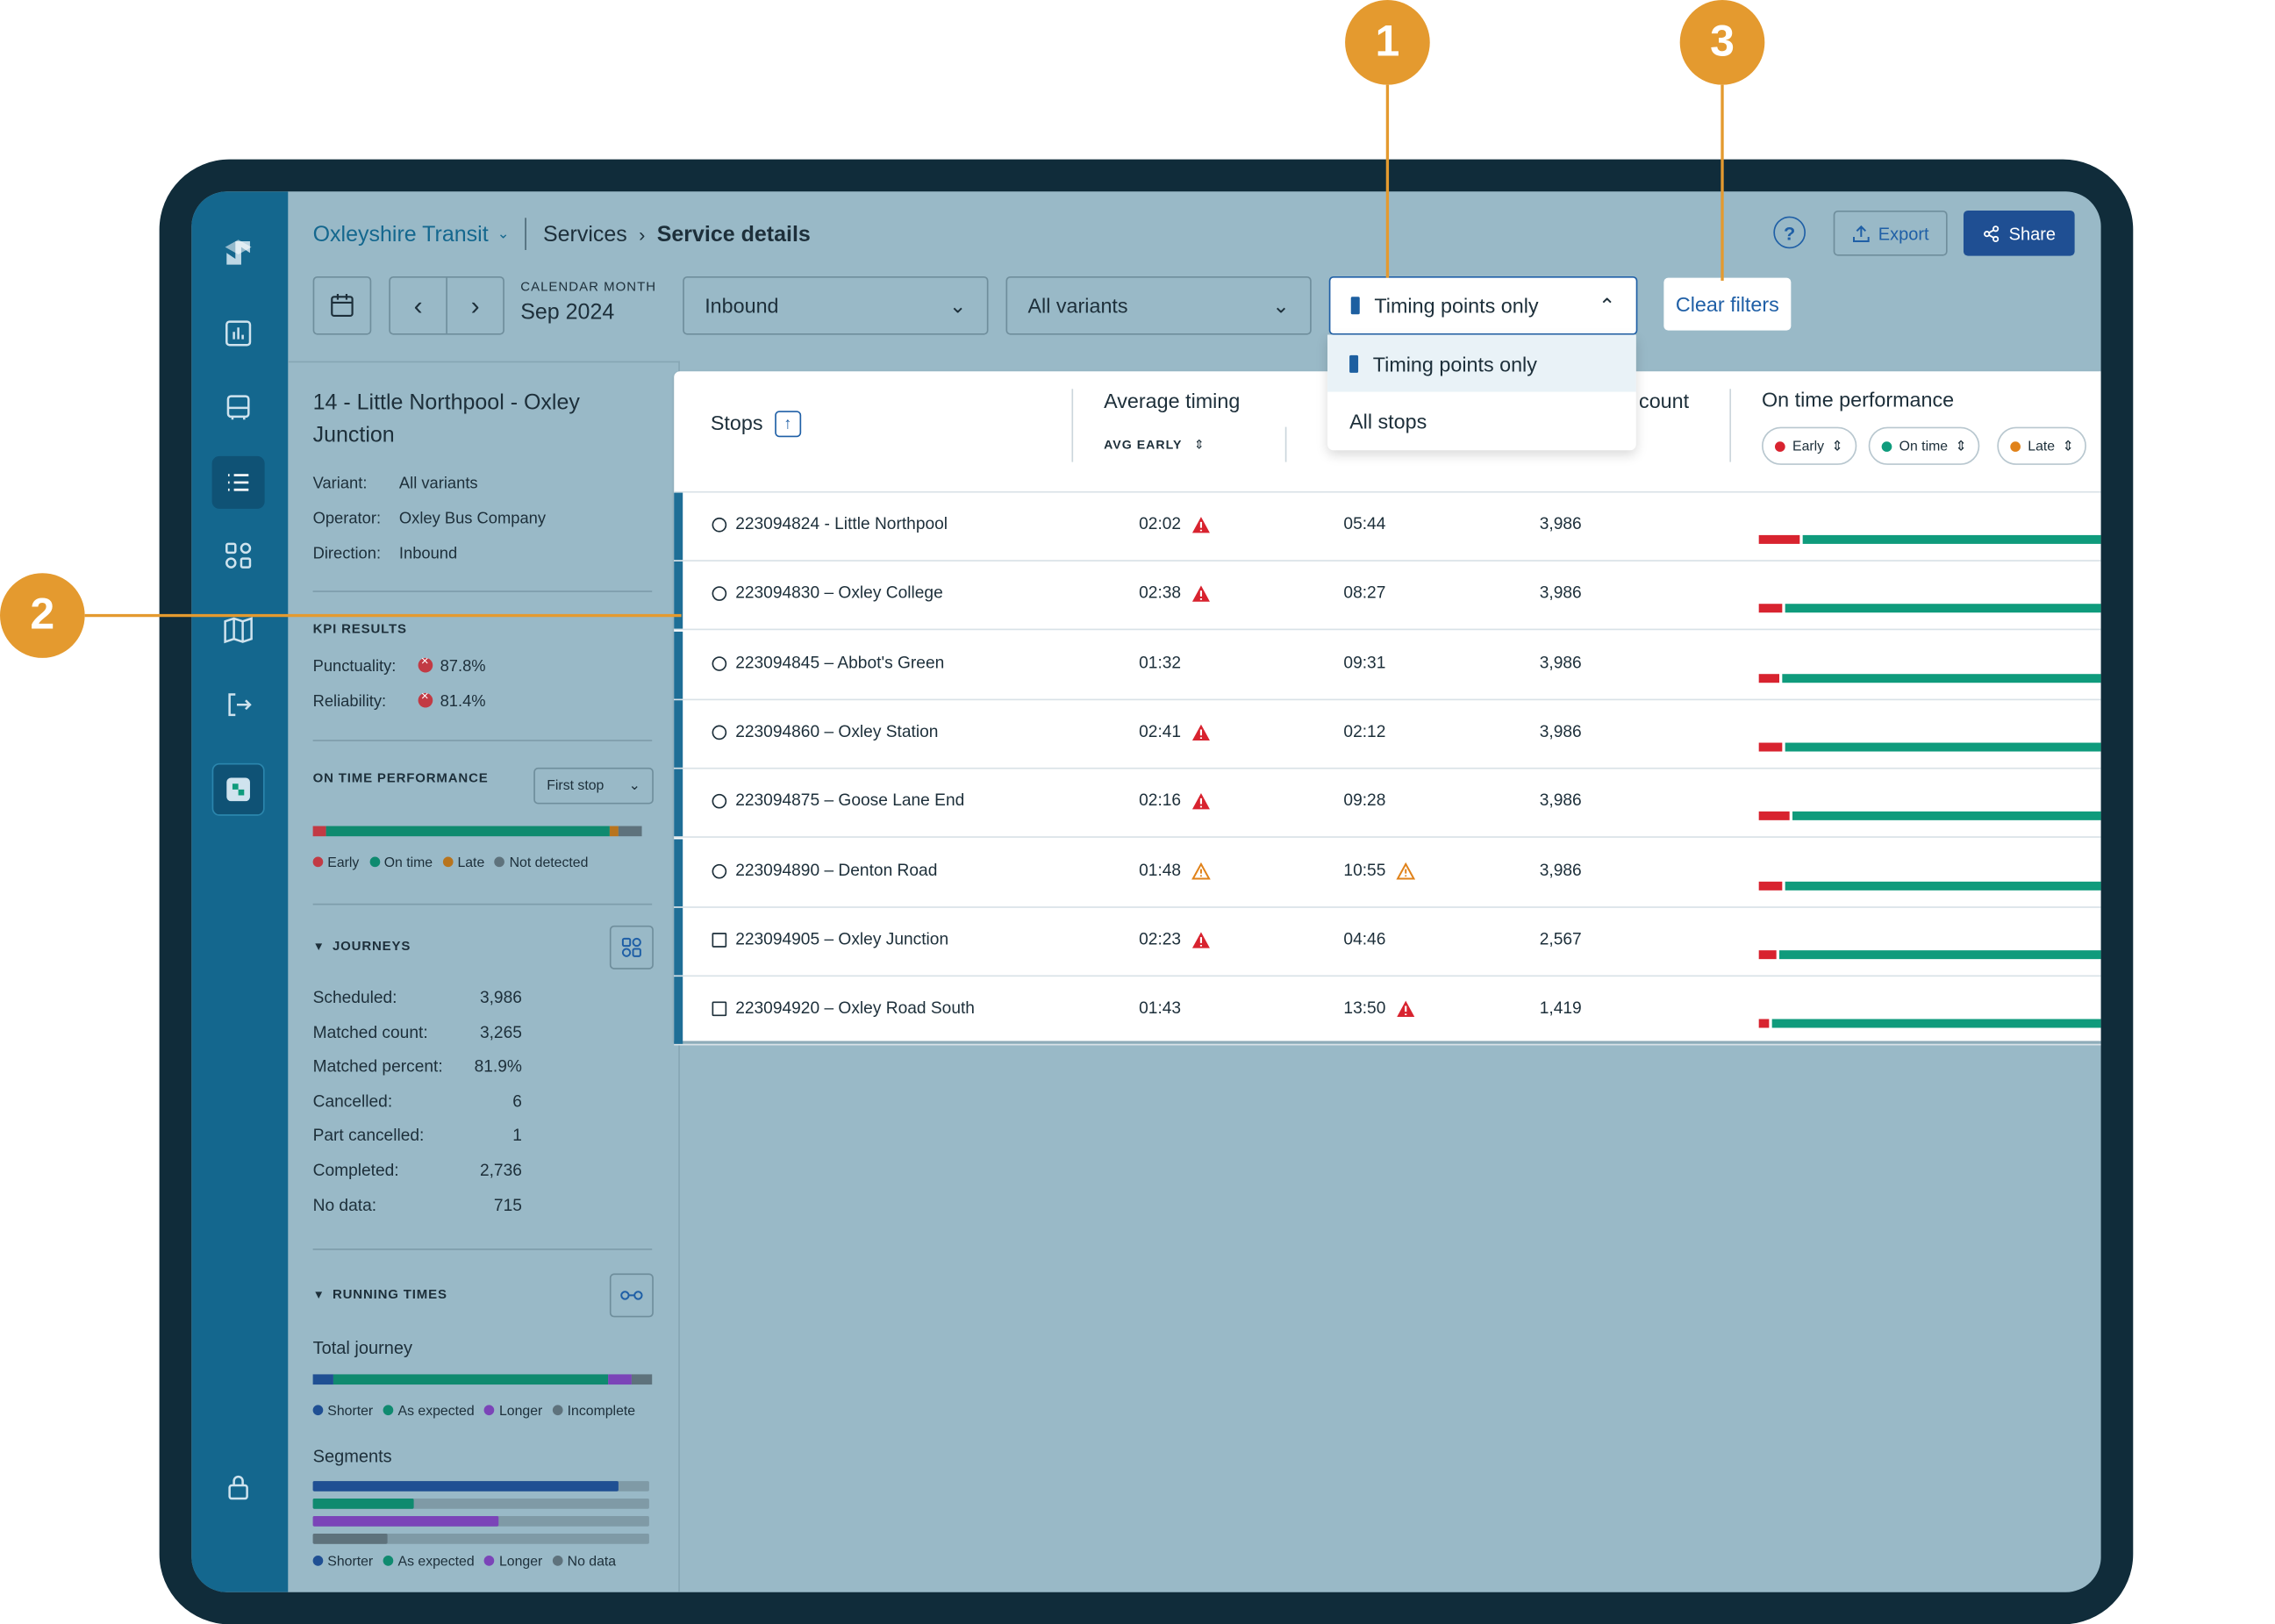 This screenshot has height=1624, width=2275. What do you see at coordinates (1174, 939) in the screenshot?
I see `avg-early-cell: 02:23` at bounding box center [1174, 939].